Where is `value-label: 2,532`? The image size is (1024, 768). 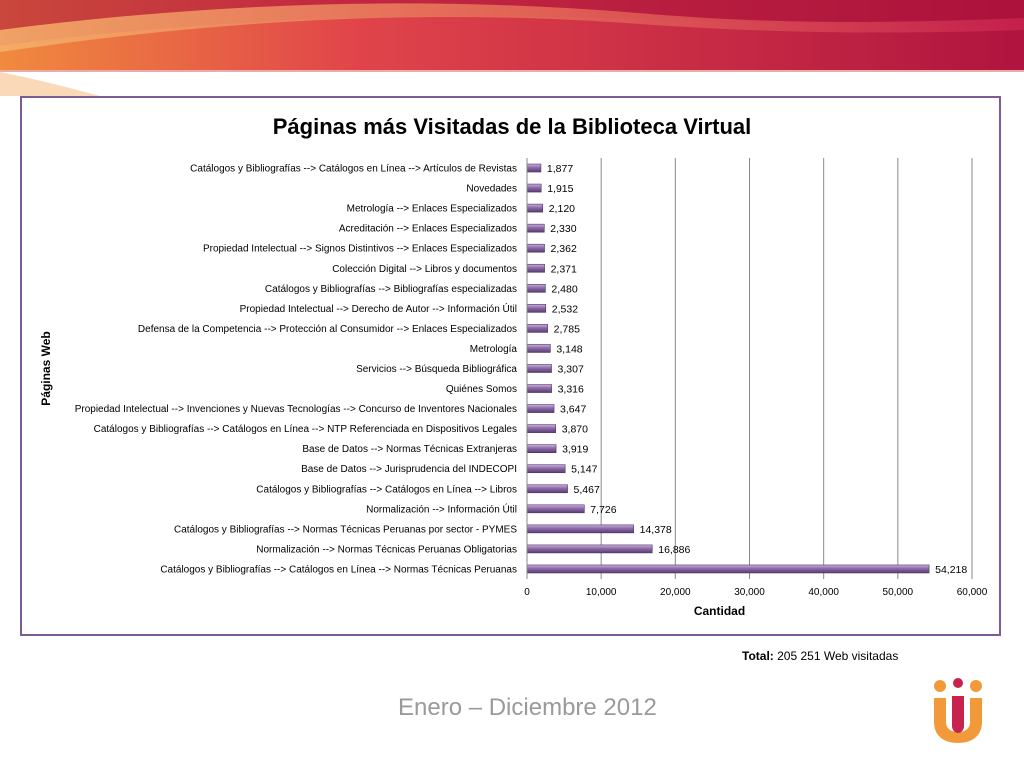
value-label: 2,532 is located at coordinates (565, 309).